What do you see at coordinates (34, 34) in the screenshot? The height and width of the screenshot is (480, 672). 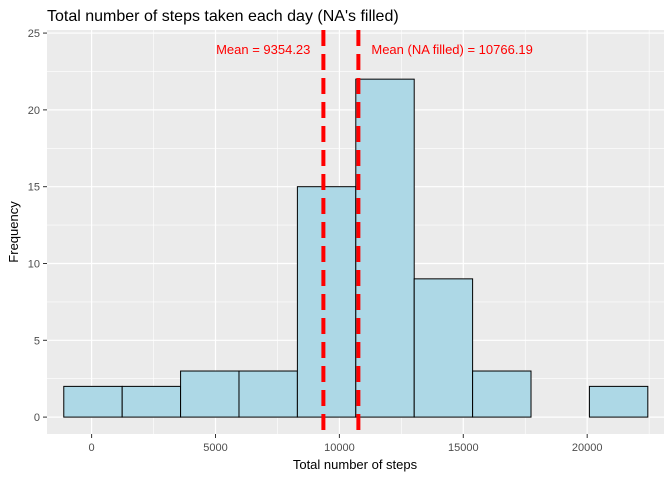 I see `y-tick-label: 25` at bounding box center [34, 34].